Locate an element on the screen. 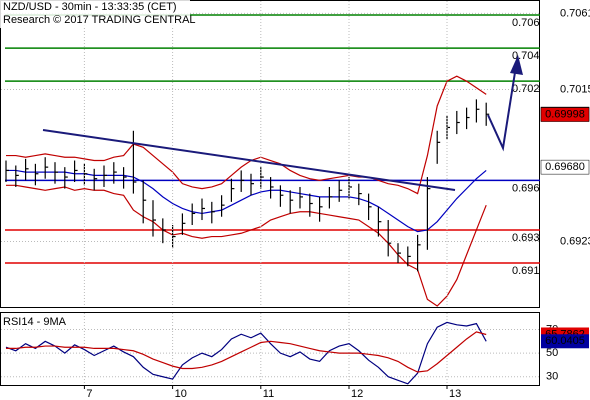  title: NZD/USD - 30min - 13:33:35 (CET) is located at coordinates (90, 7).